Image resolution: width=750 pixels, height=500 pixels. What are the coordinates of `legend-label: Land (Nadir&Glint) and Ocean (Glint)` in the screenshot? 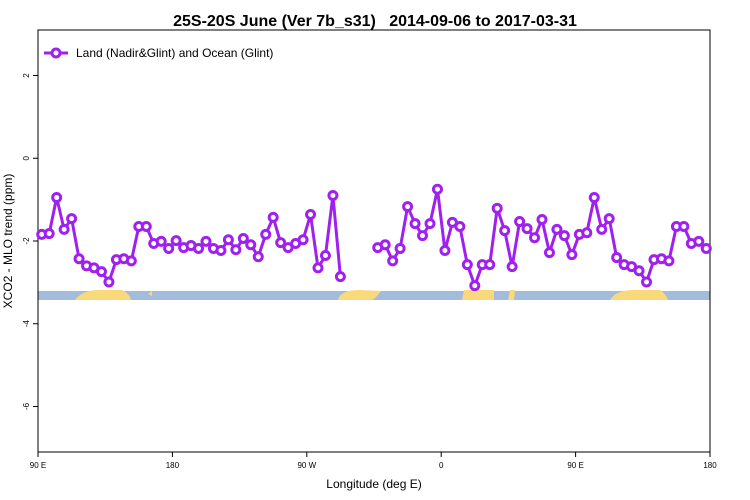 It's located at (174, 53).